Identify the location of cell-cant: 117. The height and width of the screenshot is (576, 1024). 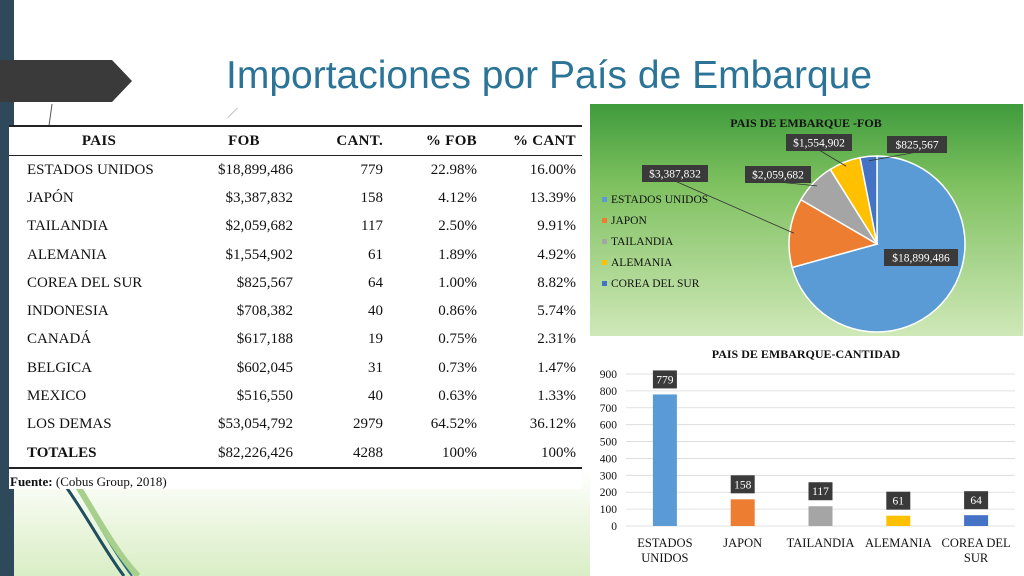
(372, 226).